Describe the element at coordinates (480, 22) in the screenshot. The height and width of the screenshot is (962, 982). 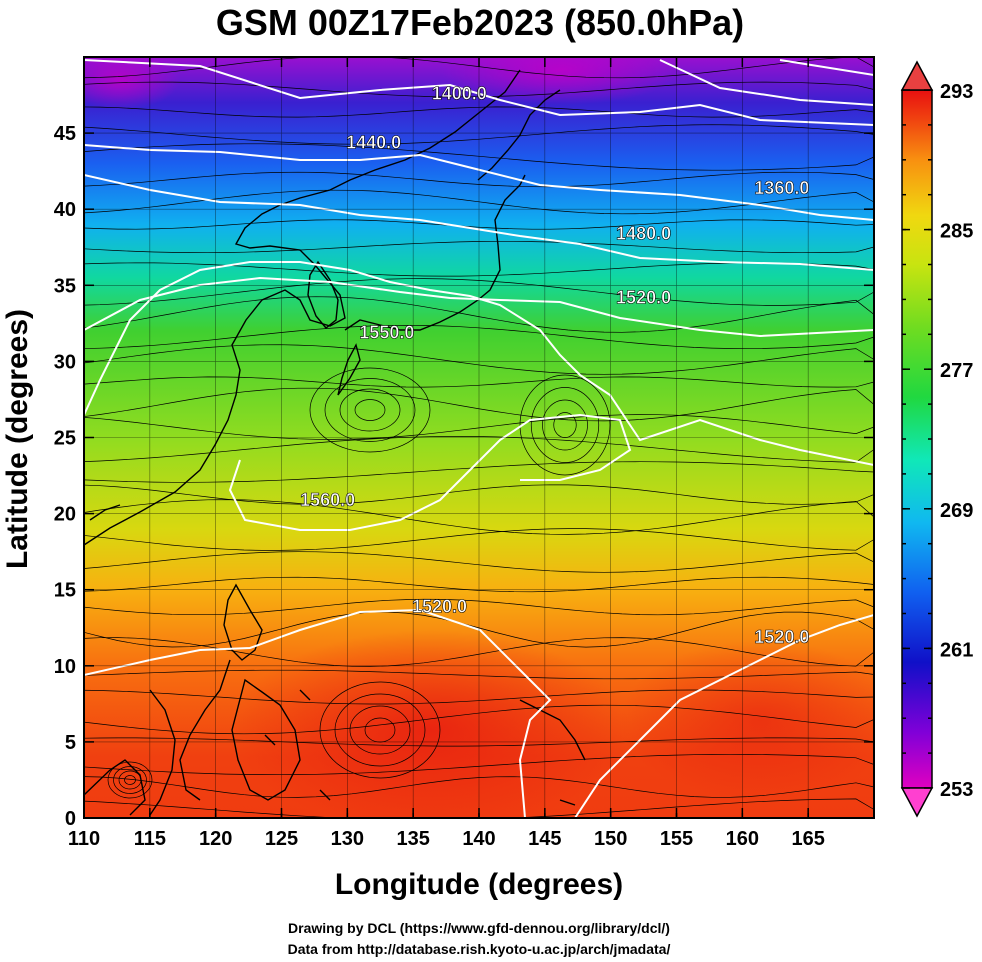
I see `chart-title: GSM 00Z17Feb2023 (850.0hPa)` at that location.